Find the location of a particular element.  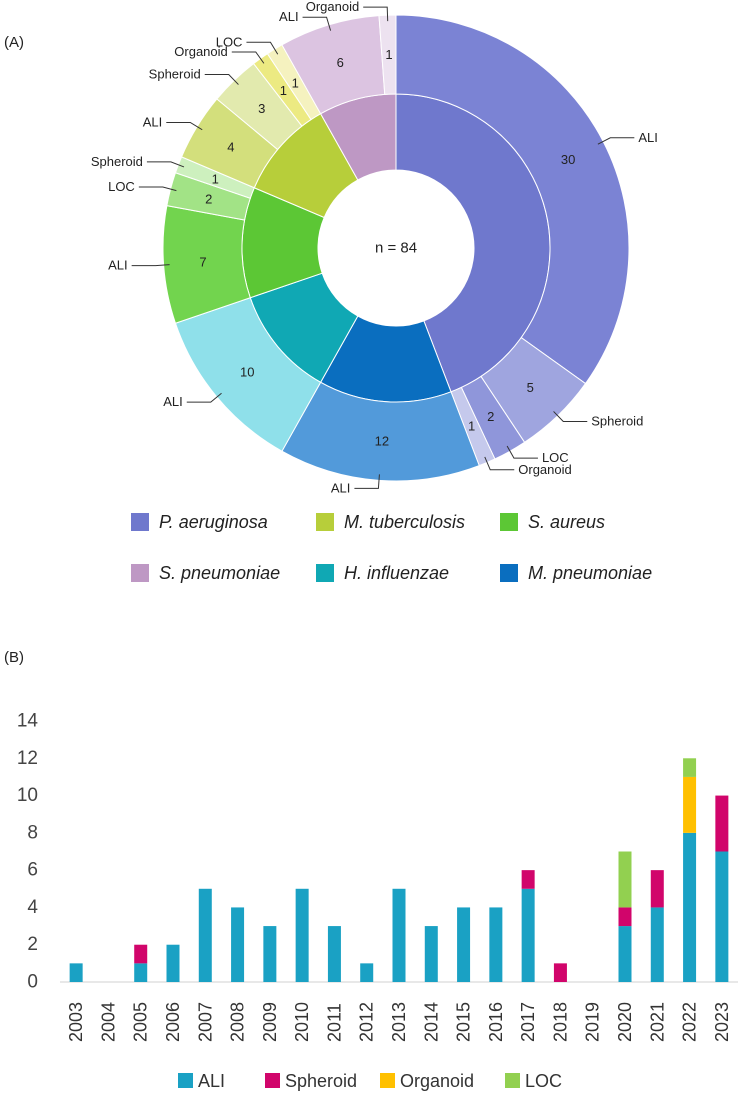

bar-ali-2009 is located at coordinates (270, 954).